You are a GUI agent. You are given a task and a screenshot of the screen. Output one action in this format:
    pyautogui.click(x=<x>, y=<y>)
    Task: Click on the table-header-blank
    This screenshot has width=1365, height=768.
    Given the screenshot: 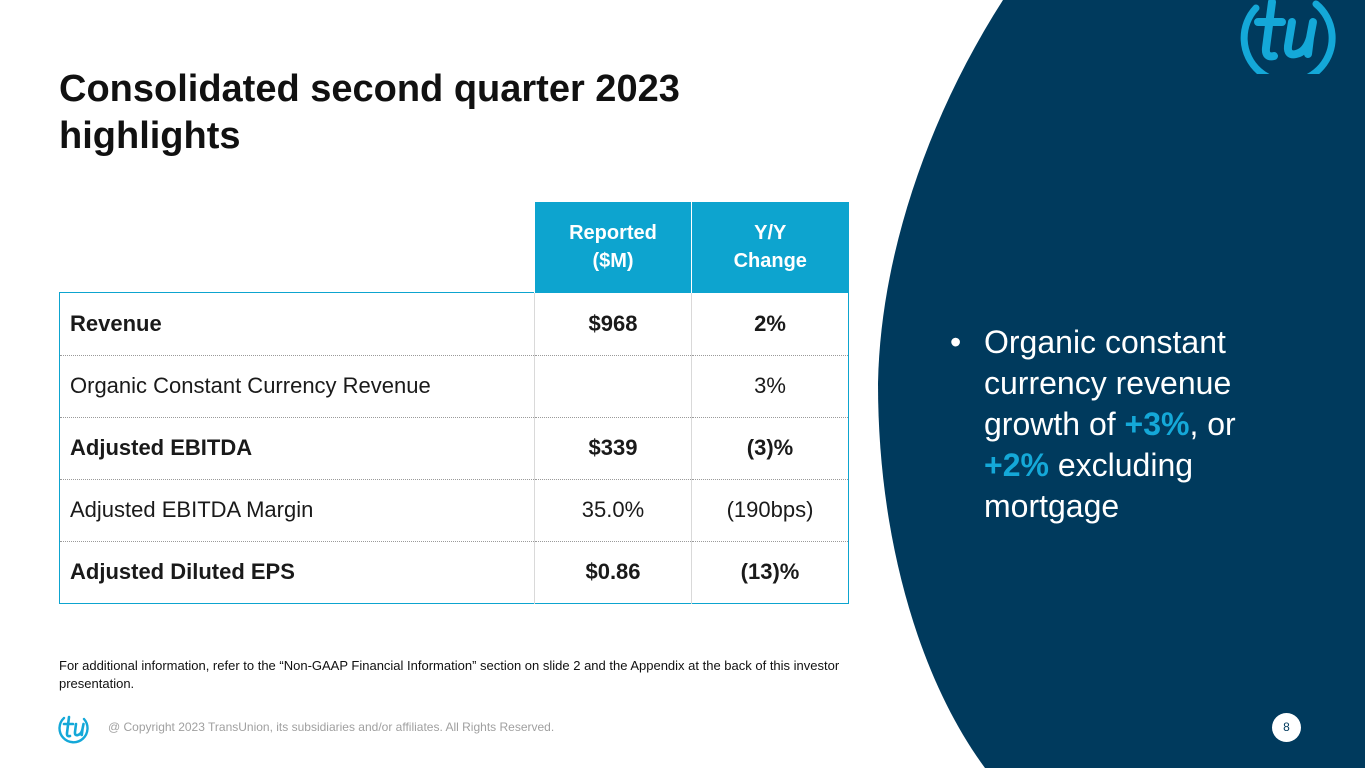 What is the action you would take?
    pyautogui.click(x=297, y=247)
    